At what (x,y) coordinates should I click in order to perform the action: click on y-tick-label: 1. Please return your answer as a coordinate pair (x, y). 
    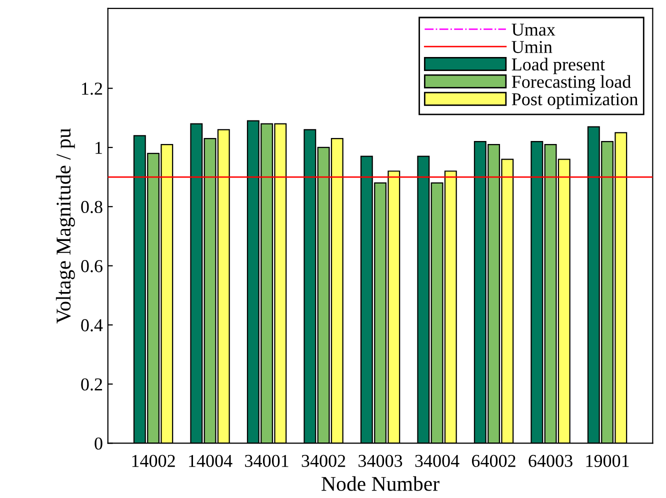
    Looking at the image, I should click on (99, 148).